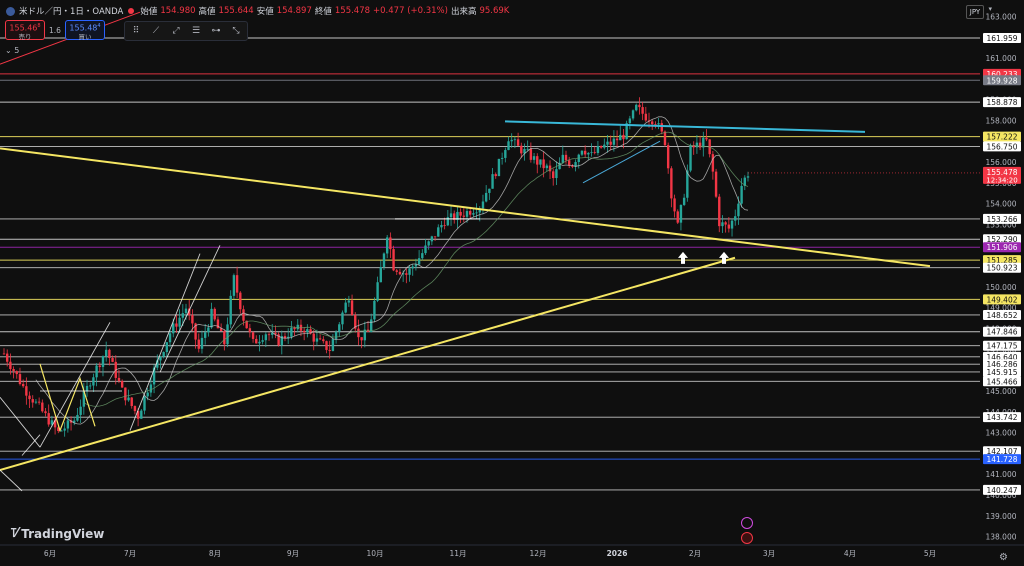  What do you see at coordinates (747, 538) in the screenshot?
I see `flag-event-icon` at bounding box center [747, 538].